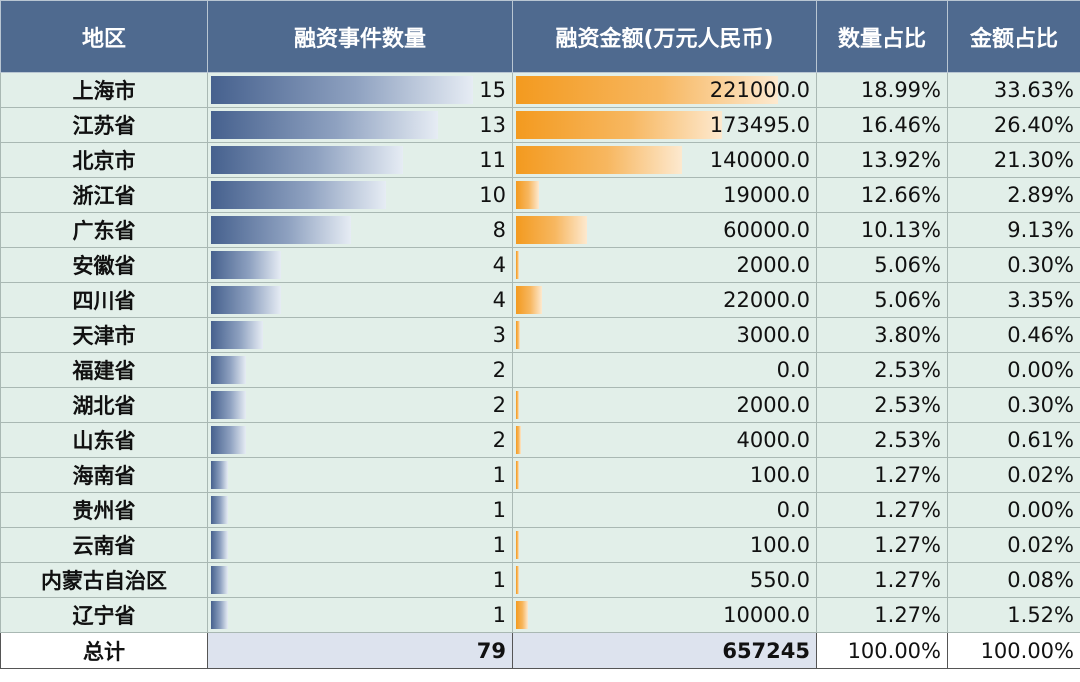 Image resolution: width=1080 pixels, height=682 pixels. Describe the element at coordinates (664, 580) in the screenshot. I see `amount-cell: 550.0` at that location.